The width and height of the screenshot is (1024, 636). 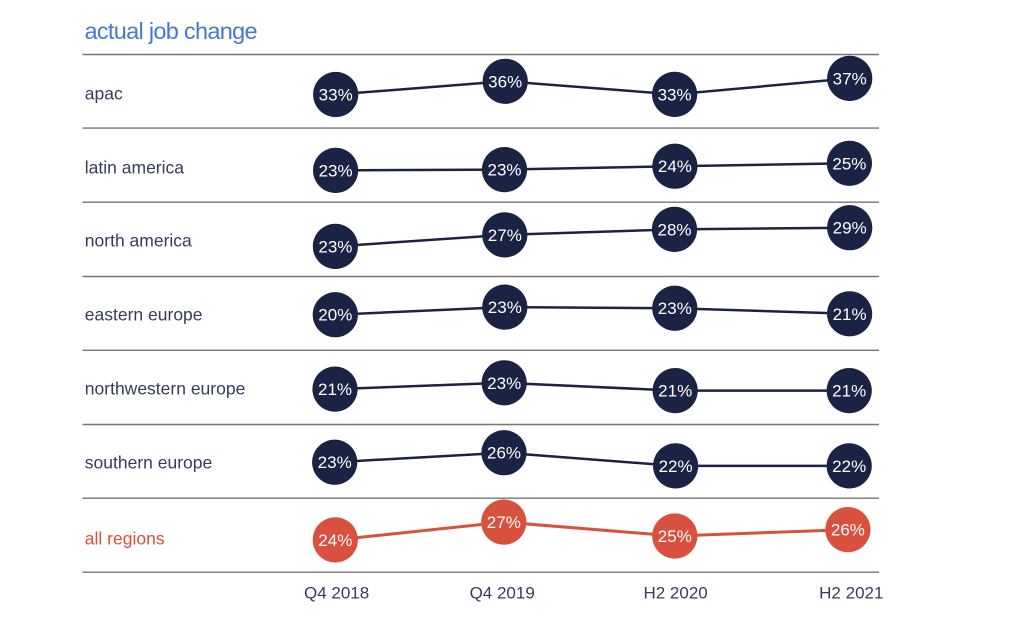 I want to click on svg-text: actual job change, so click(x=171, y=31).